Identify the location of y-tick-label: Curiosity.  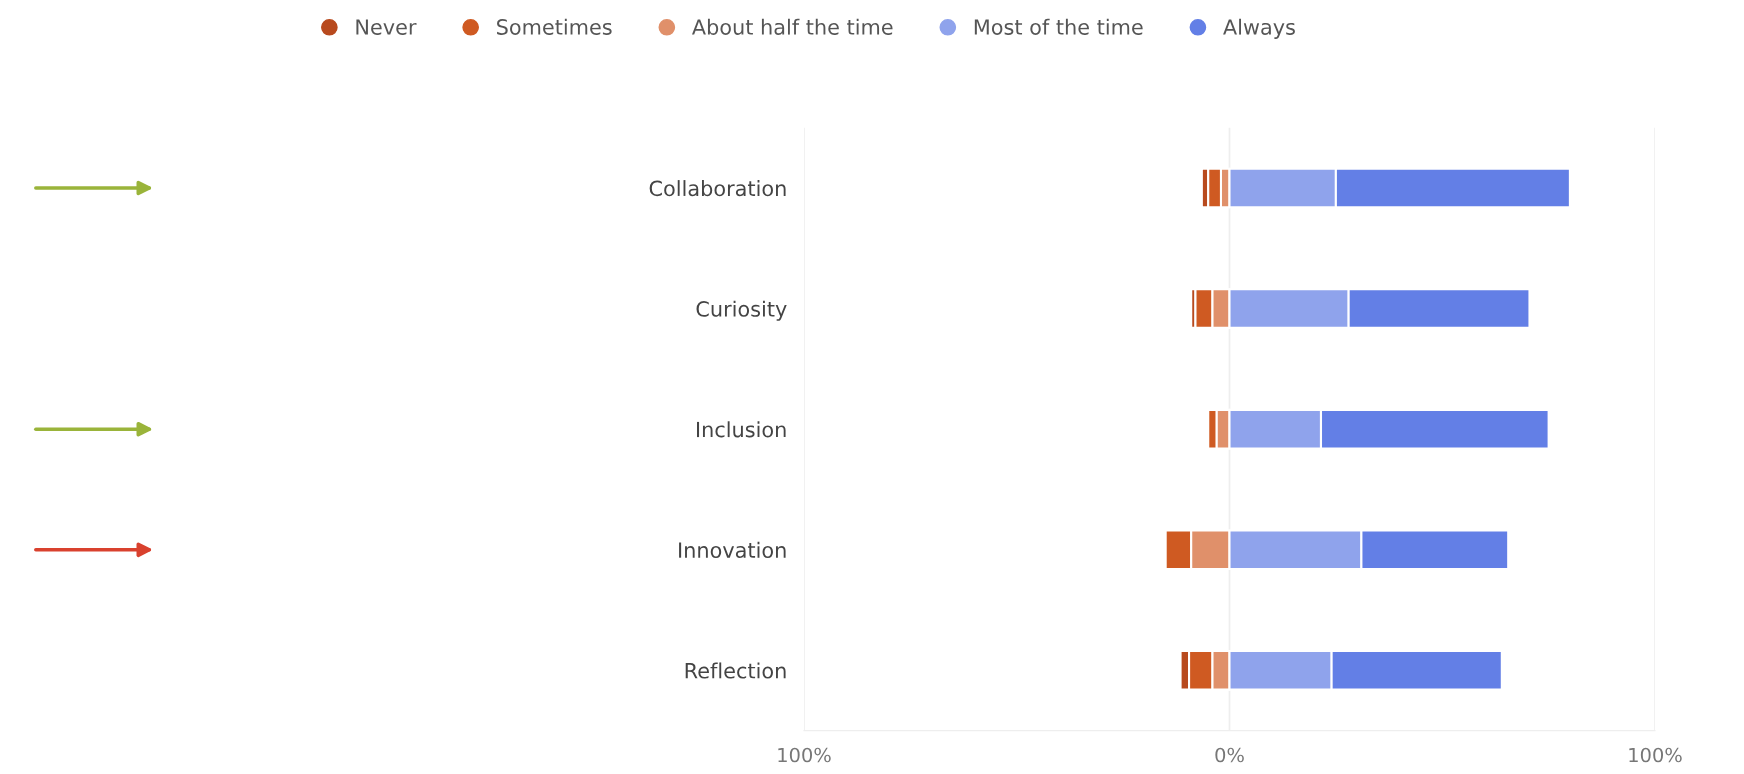
(741, 310).